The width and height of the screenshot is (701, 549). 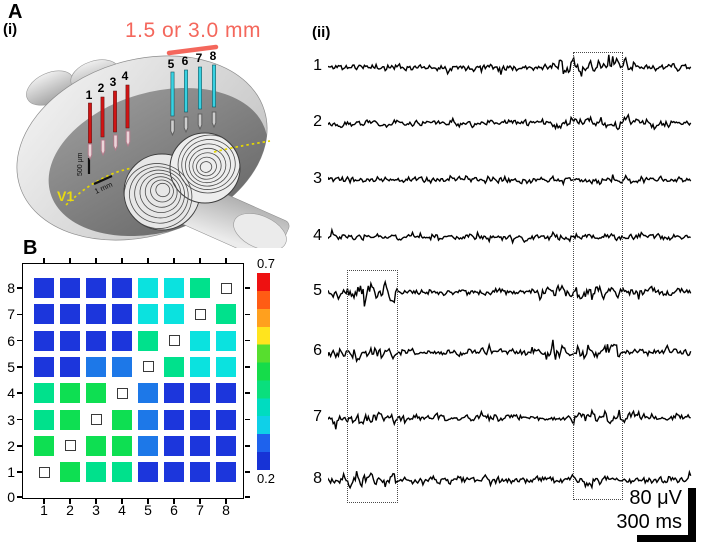 I want to click on colorbar, so click(x=263, y=371).